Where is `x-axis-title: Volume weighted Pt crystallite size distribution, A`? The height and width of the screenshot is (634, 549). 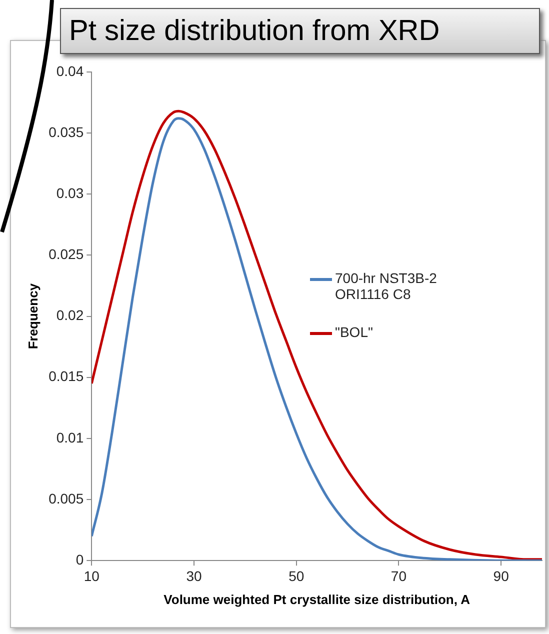
x-axis-title: Volume weighted Pt crystallite size distribution, A is located at coordinates (317, 599).